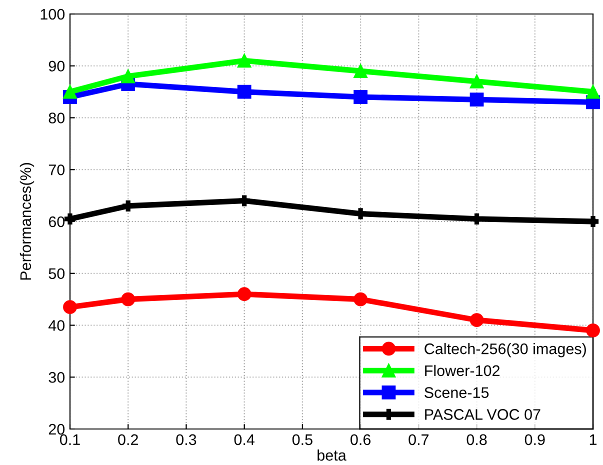 The width and height of the screenshot is (603, 465). Describe the element at coordinates (186, 440) in the screenshot. I see `x-tick-label: 0.3` at that location.